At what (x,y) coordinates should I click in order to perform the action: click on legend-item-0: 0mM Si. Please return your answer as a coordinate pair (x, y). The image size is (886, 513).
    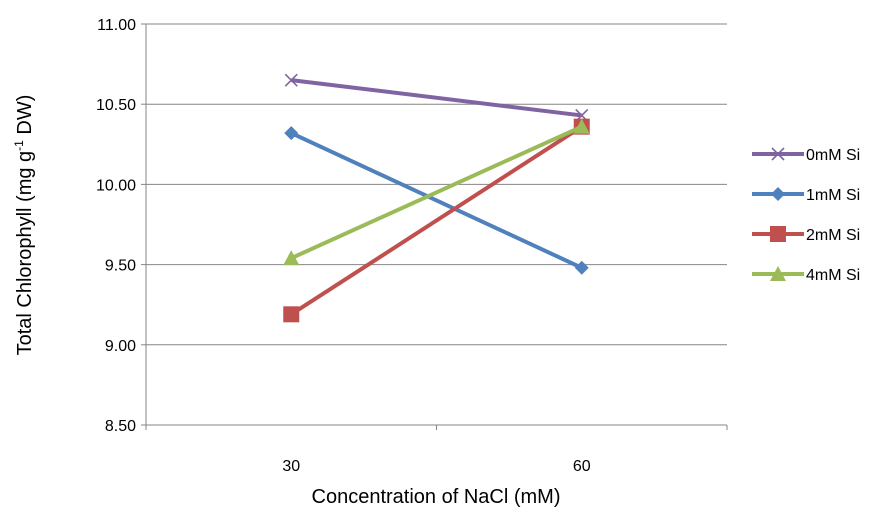
    Looking at the image, I should click on (806, 155).